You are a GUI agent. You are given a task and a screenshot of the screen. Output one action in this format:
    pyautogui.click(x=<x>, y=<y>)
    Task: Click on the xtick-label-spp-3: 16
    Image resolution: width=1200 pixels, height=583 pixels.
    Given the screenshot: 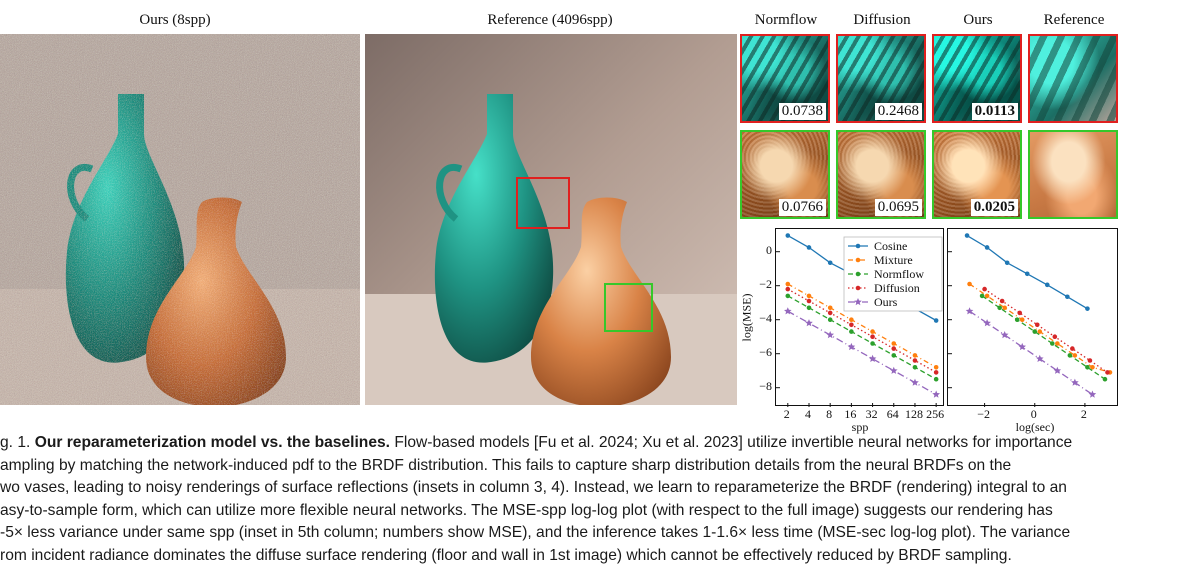 What is the action you would take?
    pyautogui.click(x=850, y=414)
    